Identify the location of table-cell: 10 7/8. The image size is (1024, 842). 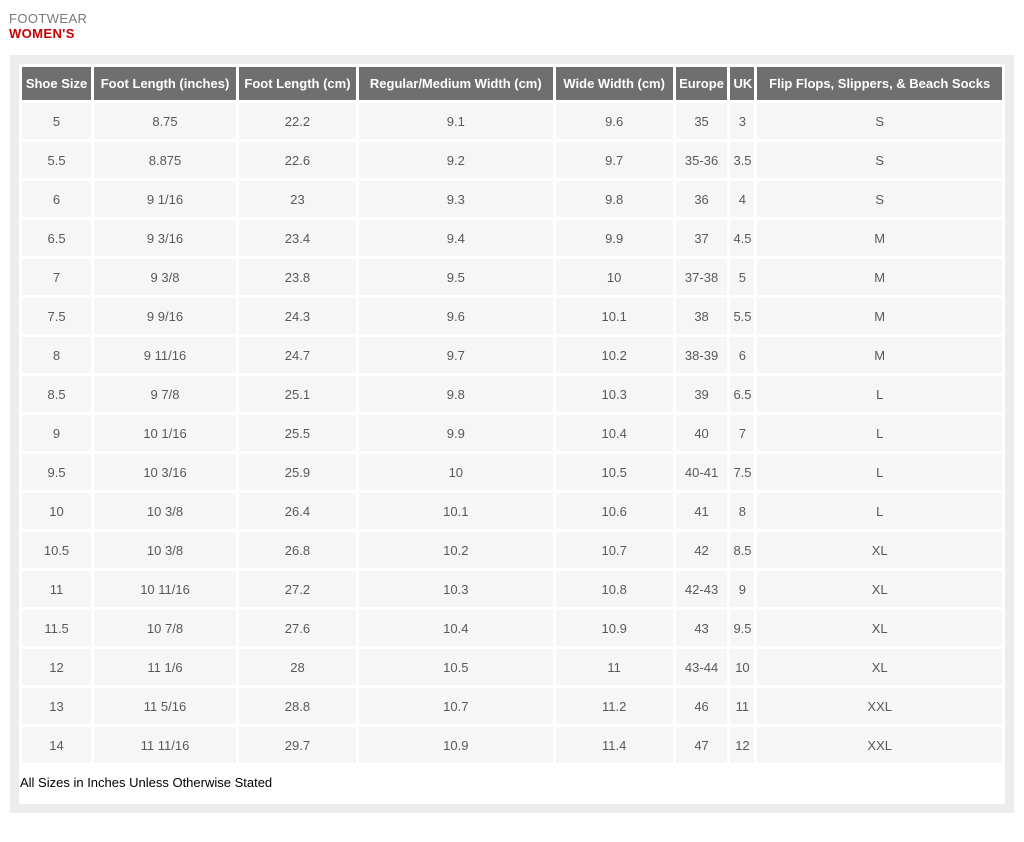
(165, 628).